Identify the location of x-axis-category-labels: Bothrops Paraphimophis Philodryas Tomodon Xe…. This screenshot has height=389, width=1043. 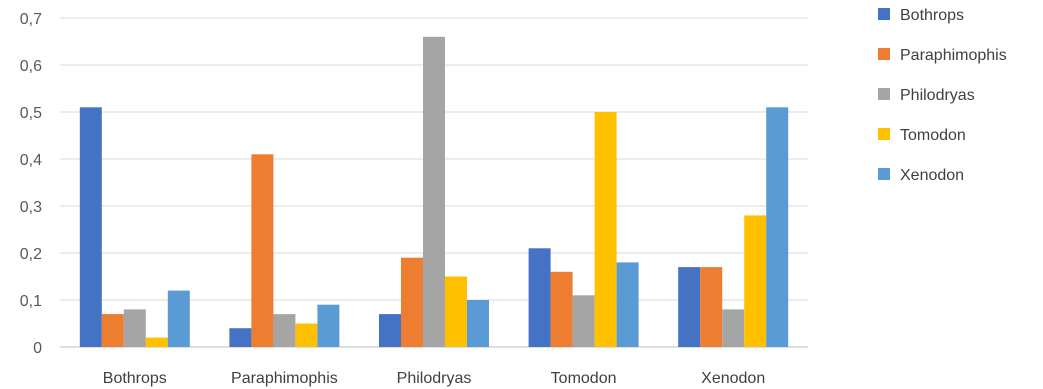
(434, 378).